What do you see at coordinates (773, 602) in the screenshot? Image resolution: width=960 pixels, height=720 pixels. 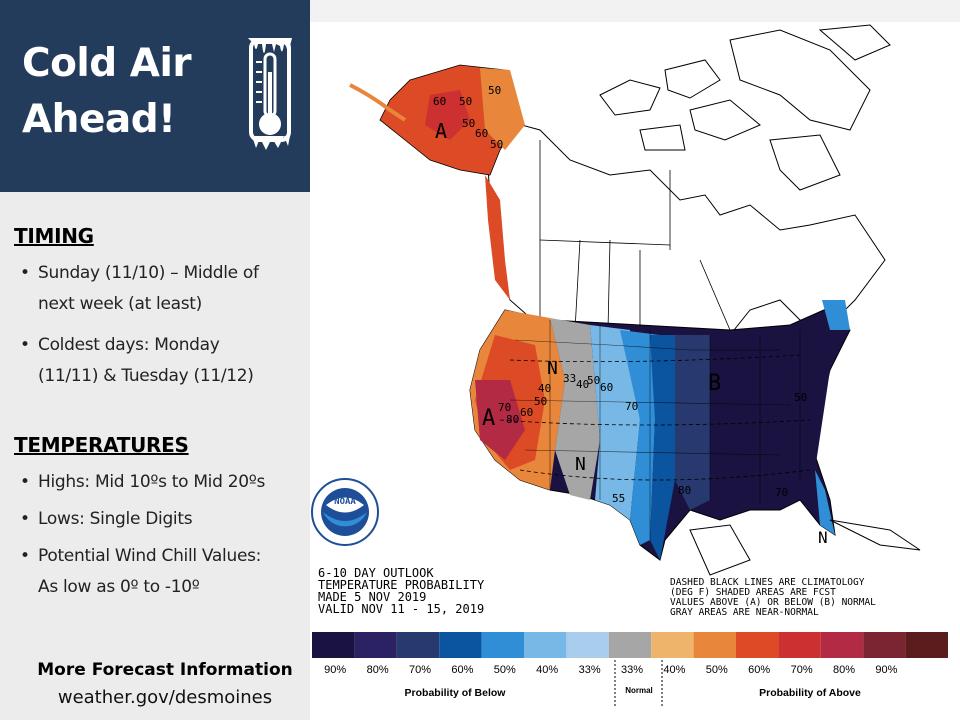 I see `note-line: VALUES ABOVE (A) OR BELOW (B) NORMAL` at bounding box center [773, 602].